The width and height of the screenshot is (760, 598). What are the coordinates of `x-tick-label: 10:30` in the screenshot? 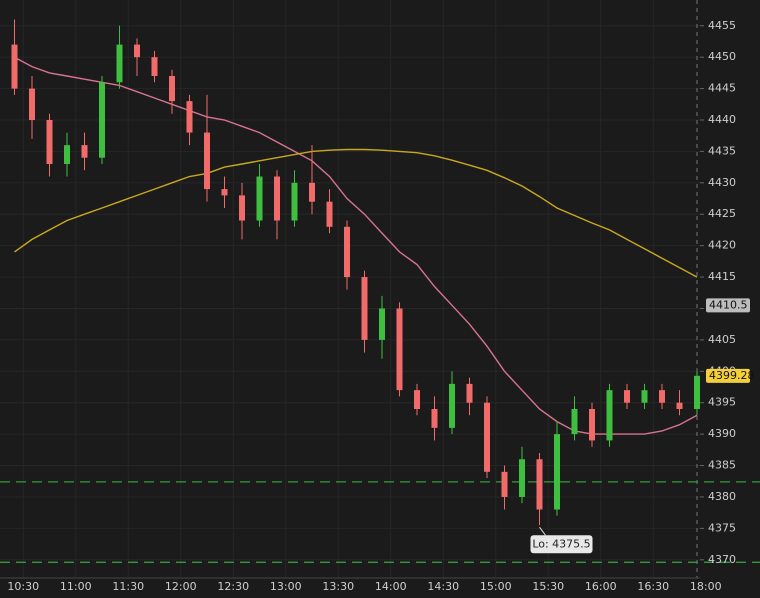 It's located at (23, 586).